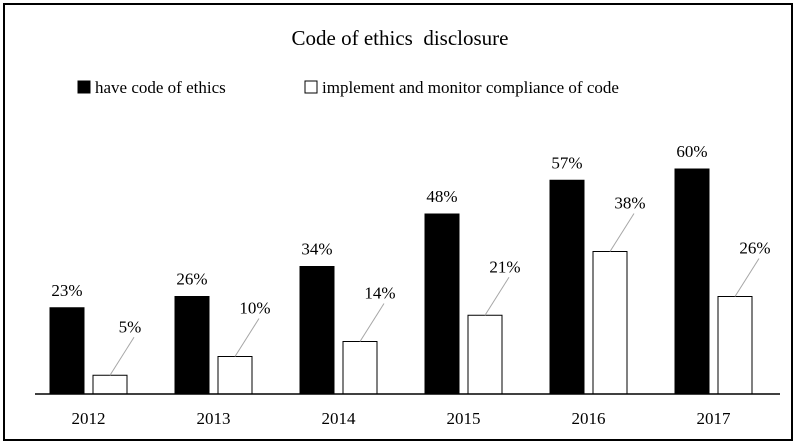 This screenshot has width=800, height=447. Describe the element at coordinates (589, 418) in the screenshot. I see `x-tick-label-2016: 2016` at that location.